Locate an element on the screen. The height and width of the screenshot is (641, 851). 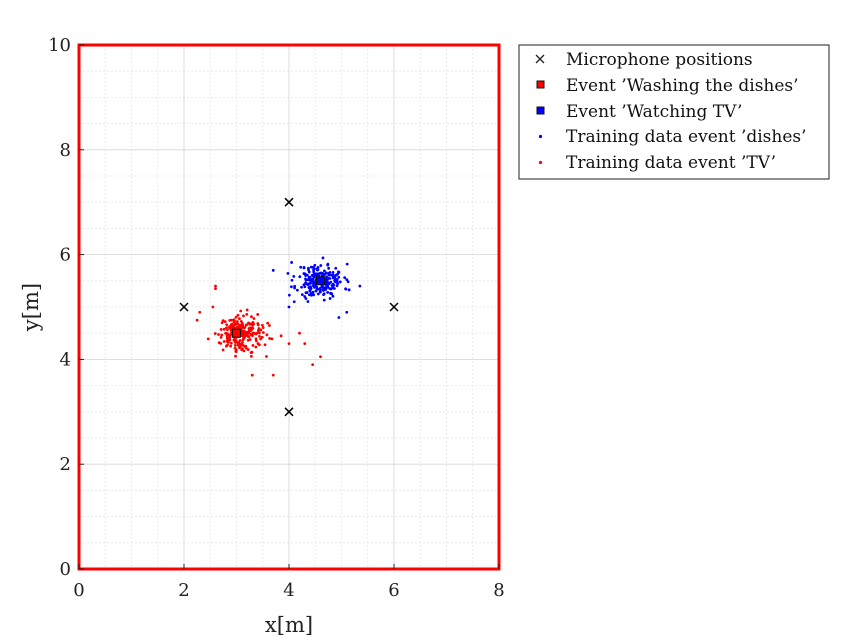
x-axis-label: x[m] is located at coordinates (289, 625).